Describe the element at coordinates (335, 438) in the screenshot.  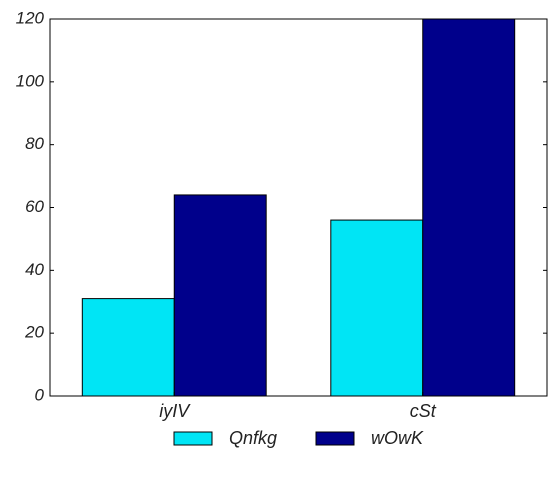
I see `legend-swatch-wOwK` at that location.